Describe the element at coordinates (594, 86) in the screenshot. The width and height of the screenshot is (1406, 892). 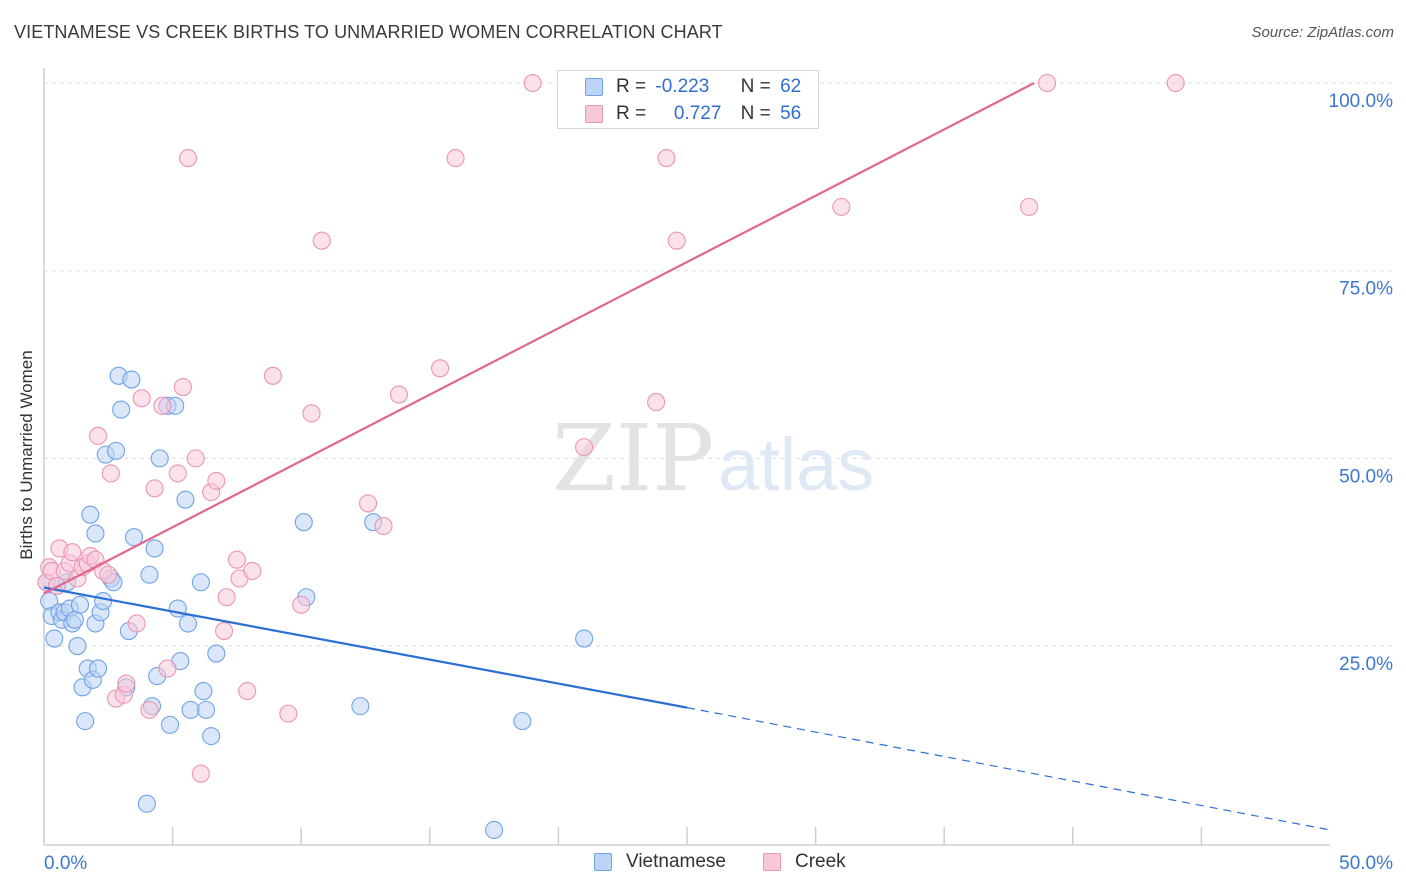
I see `legend-swatch-vietnamese` at that location.